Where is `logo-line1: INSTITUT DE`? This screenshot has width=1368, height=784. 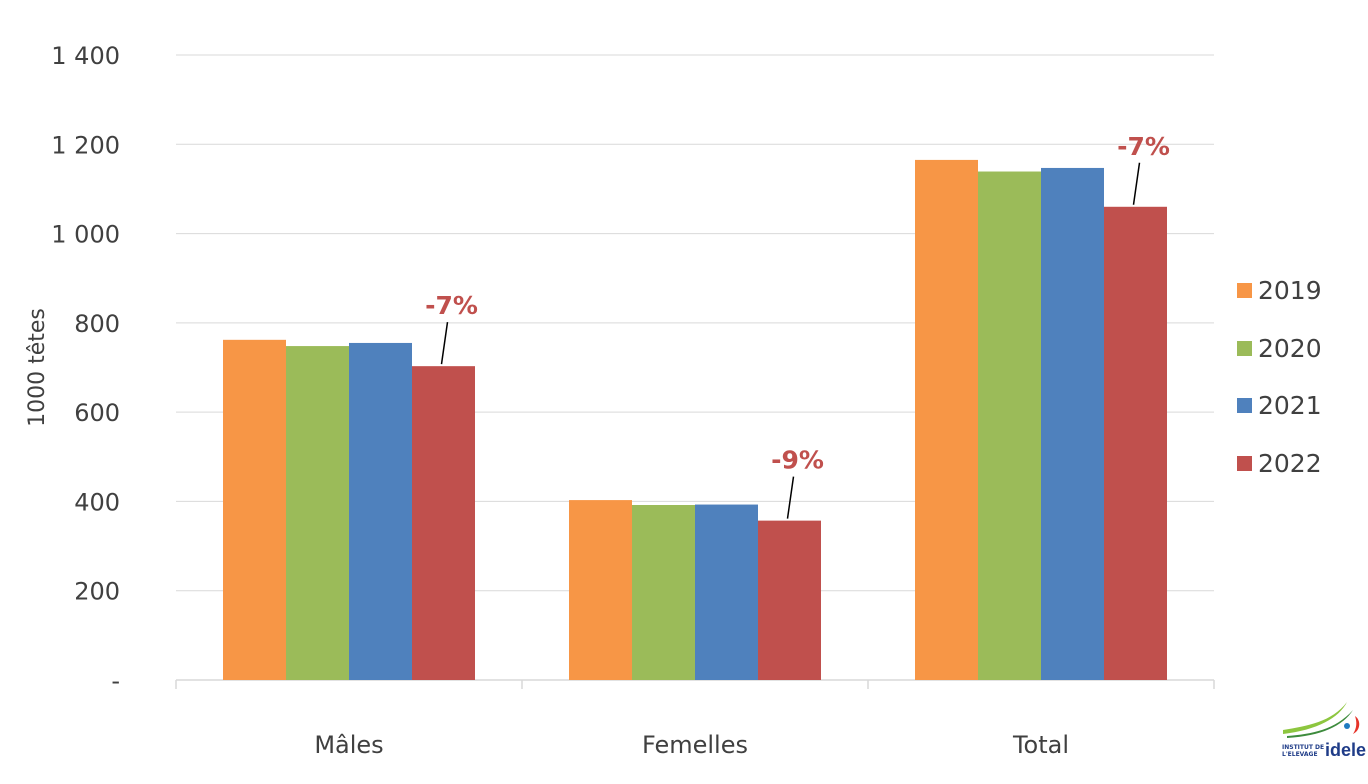 logo-line1: INSTITUT DE is located at coordinates (1303, 747).